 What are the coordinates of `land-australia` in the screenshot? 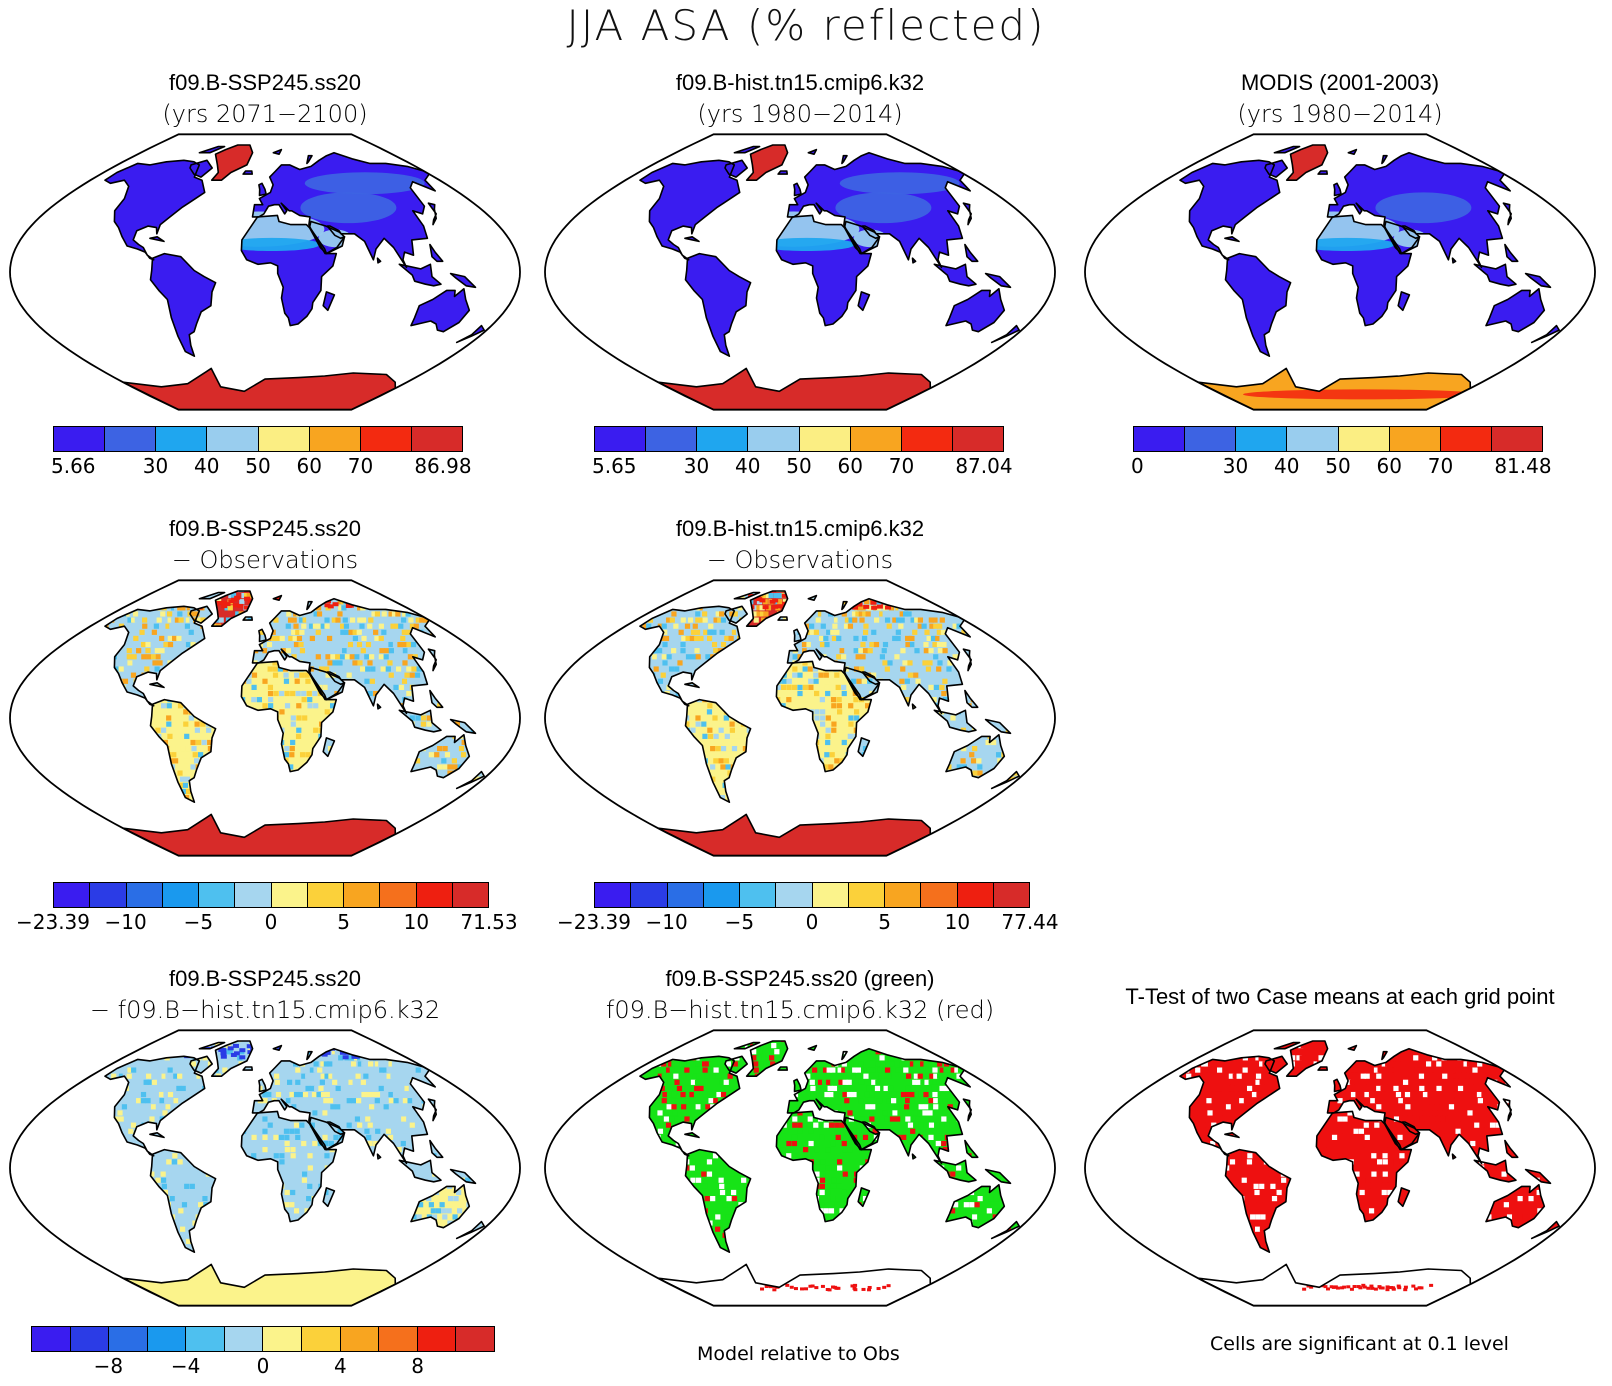 It's located at (1515, 310).